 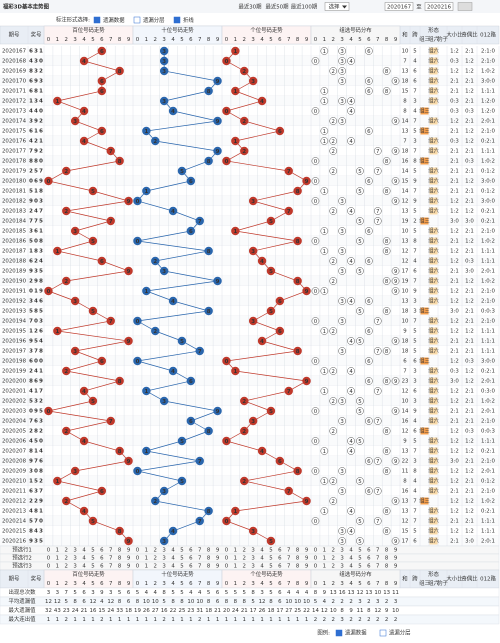 I want to click on period-link: 最近50期, so click(x=276, y=7).